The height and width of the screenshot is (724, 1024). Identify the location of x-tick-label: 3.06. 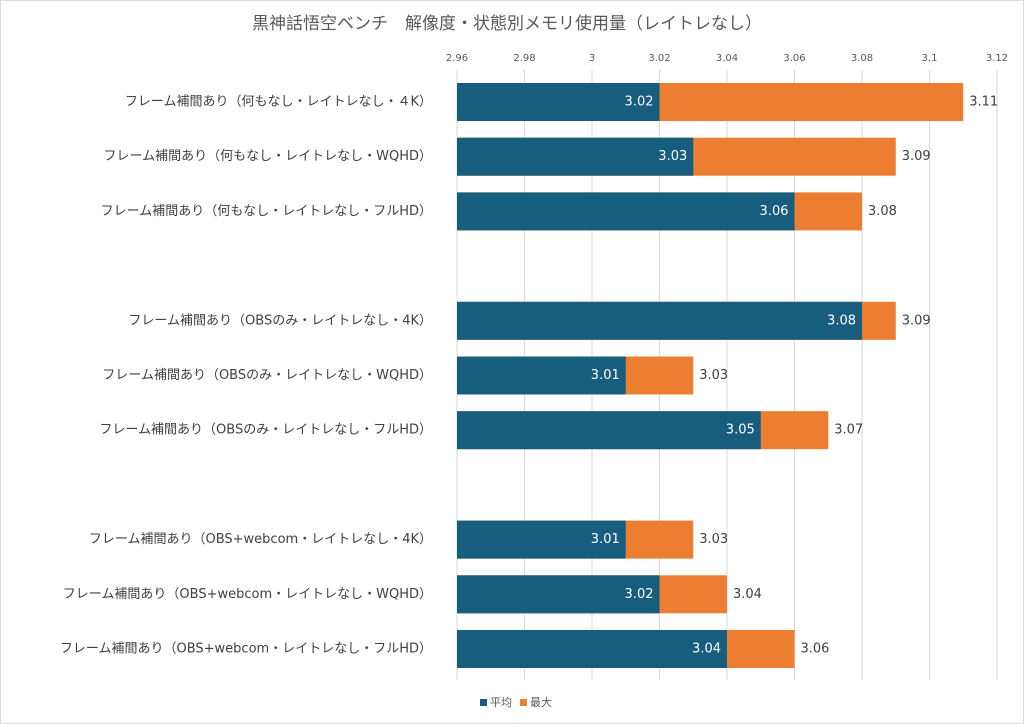
(794, 58).